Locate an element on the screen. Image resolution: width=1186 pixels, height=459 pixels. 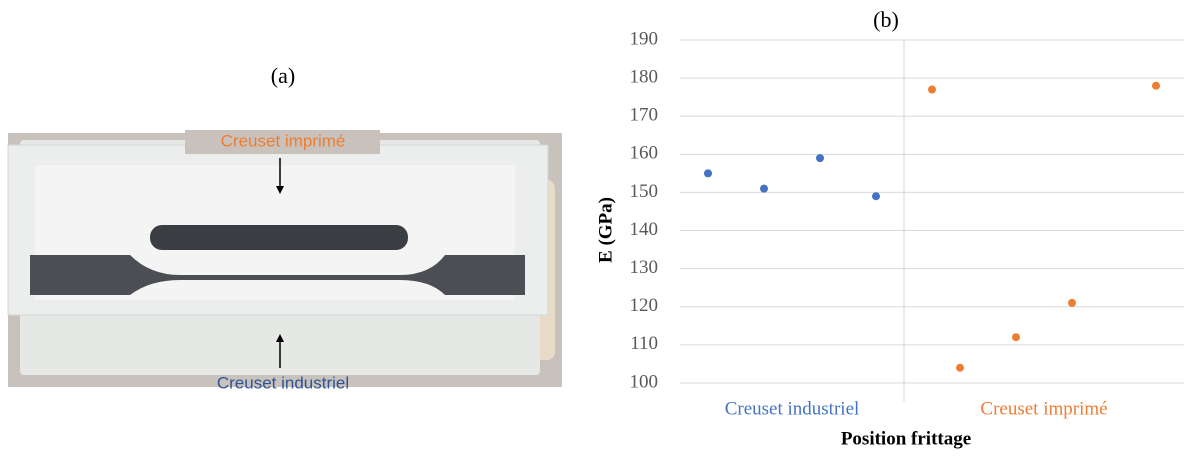
group-label: Creuset industriel is located at coordinates (792, 408).